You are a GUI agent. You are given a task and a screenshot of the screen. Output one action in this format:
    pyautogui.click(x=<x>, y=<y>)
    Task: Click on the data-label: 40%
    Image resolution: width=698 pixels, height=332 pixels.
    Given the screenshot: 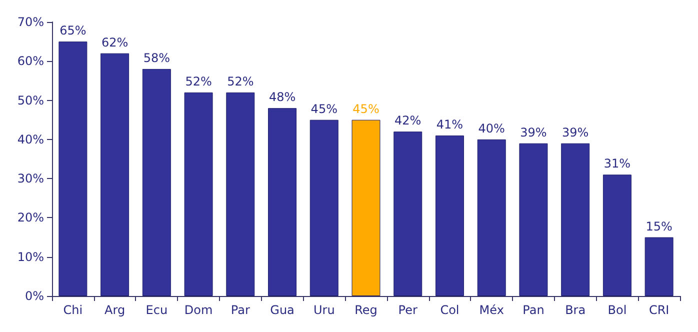 What is the action you would take?
    pyautogui.click(x=491, y=128)
    